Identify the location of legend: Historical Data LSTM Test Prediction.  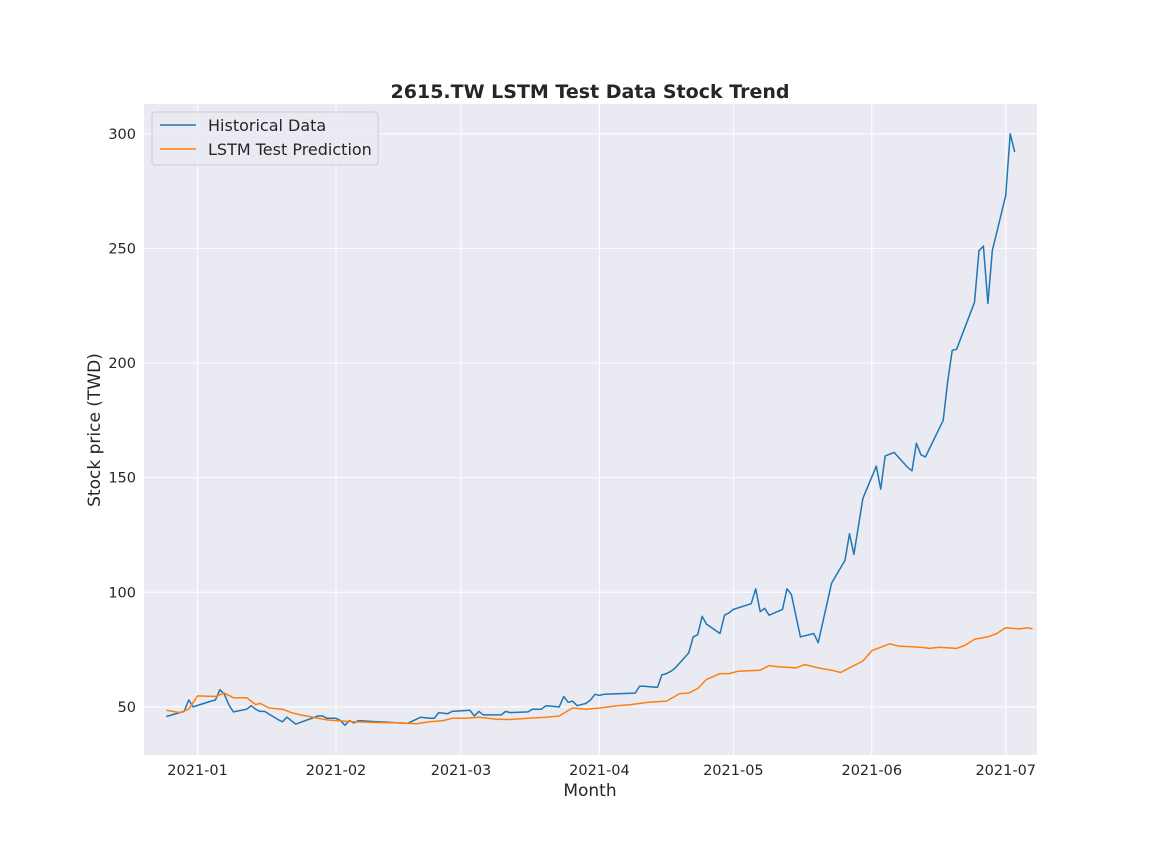
(265, 138).